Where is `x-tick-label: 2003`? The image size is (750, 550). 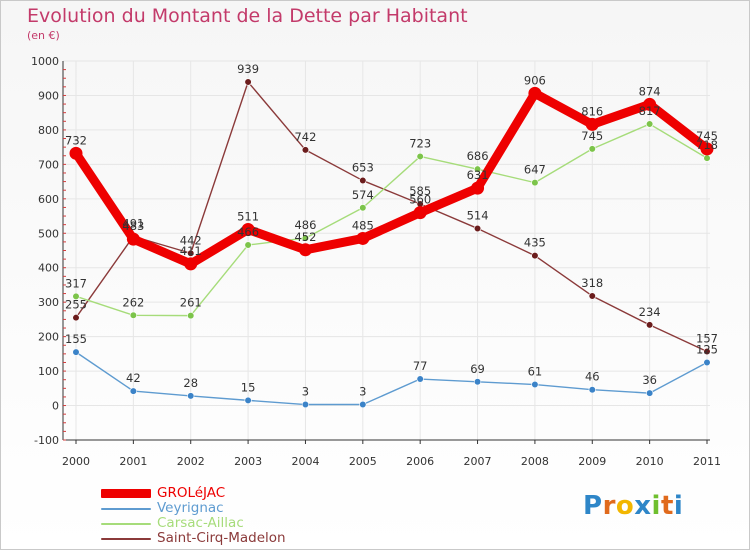 x-tick-label: 2003 is located at coordinates (248, 461).